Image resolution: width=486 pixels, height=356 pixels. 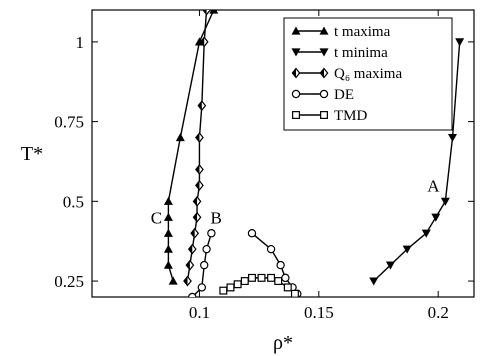 I want to click on legend: t maxima t minima Q₆ maxima DE TMD, so click(x=368, y=74).